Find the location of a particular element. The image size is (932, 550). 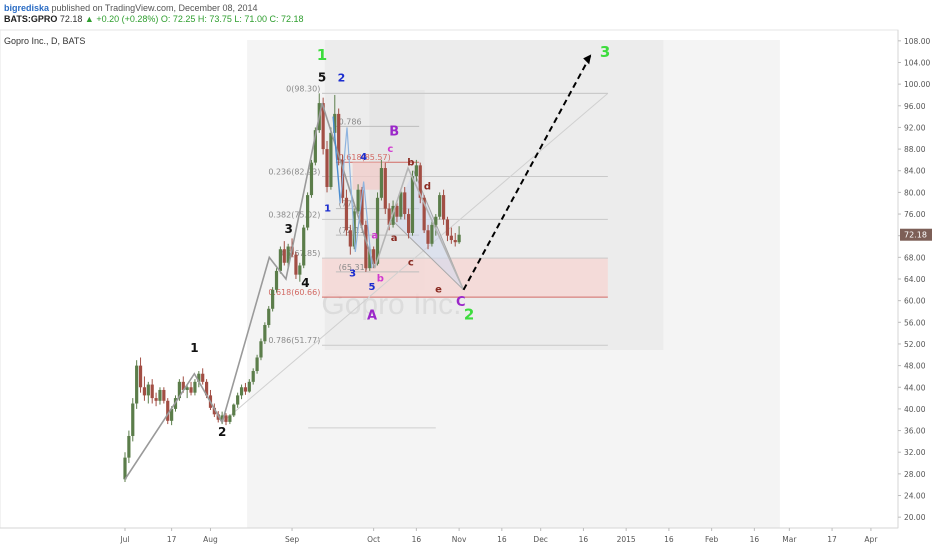

y-tick-label: 44.00 is located at coordinates (915, 387).